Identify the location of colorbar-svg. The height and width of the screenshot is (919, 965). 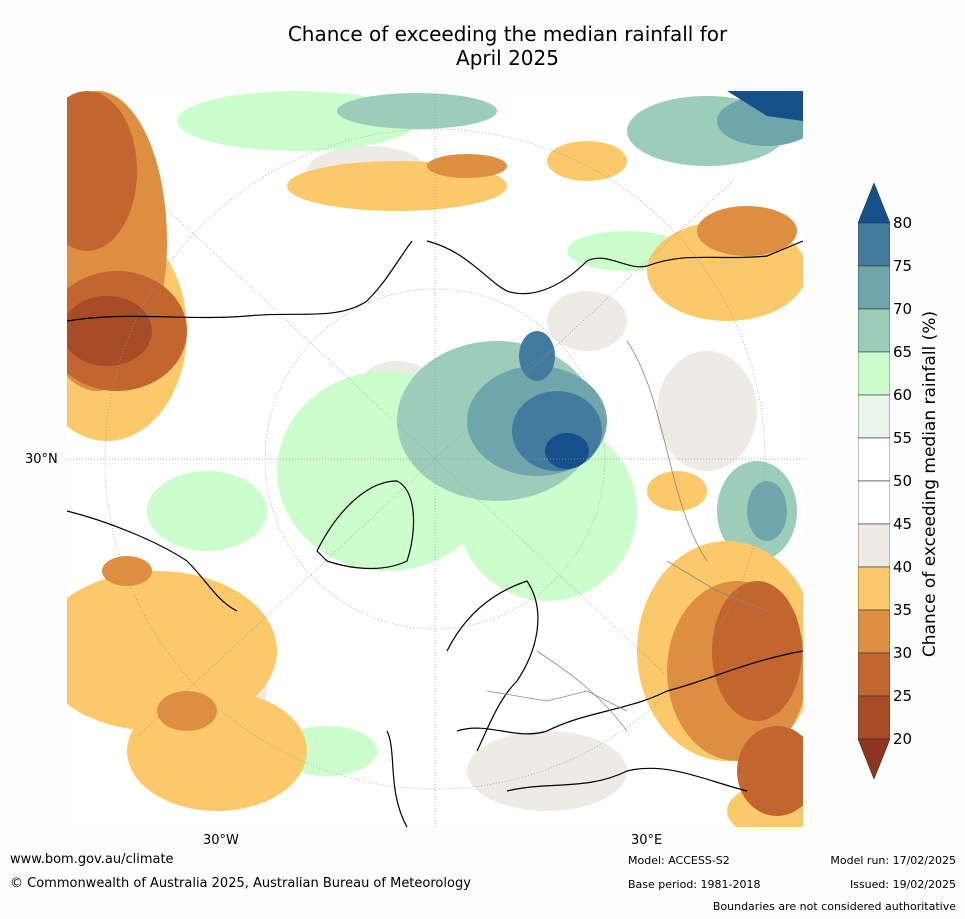
(874, 481).